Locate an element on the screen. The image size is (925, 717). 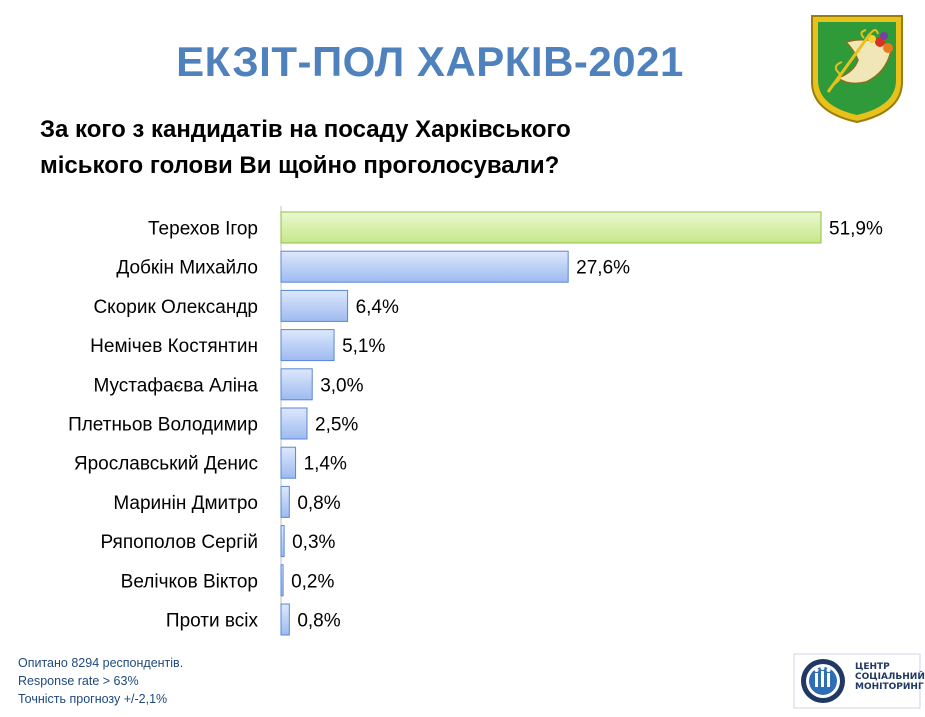
logo-caption: ЦЕНТР СОЦІАЛЬНИЙ МОНІТОРИНГ is located at coordinates (890, 677).